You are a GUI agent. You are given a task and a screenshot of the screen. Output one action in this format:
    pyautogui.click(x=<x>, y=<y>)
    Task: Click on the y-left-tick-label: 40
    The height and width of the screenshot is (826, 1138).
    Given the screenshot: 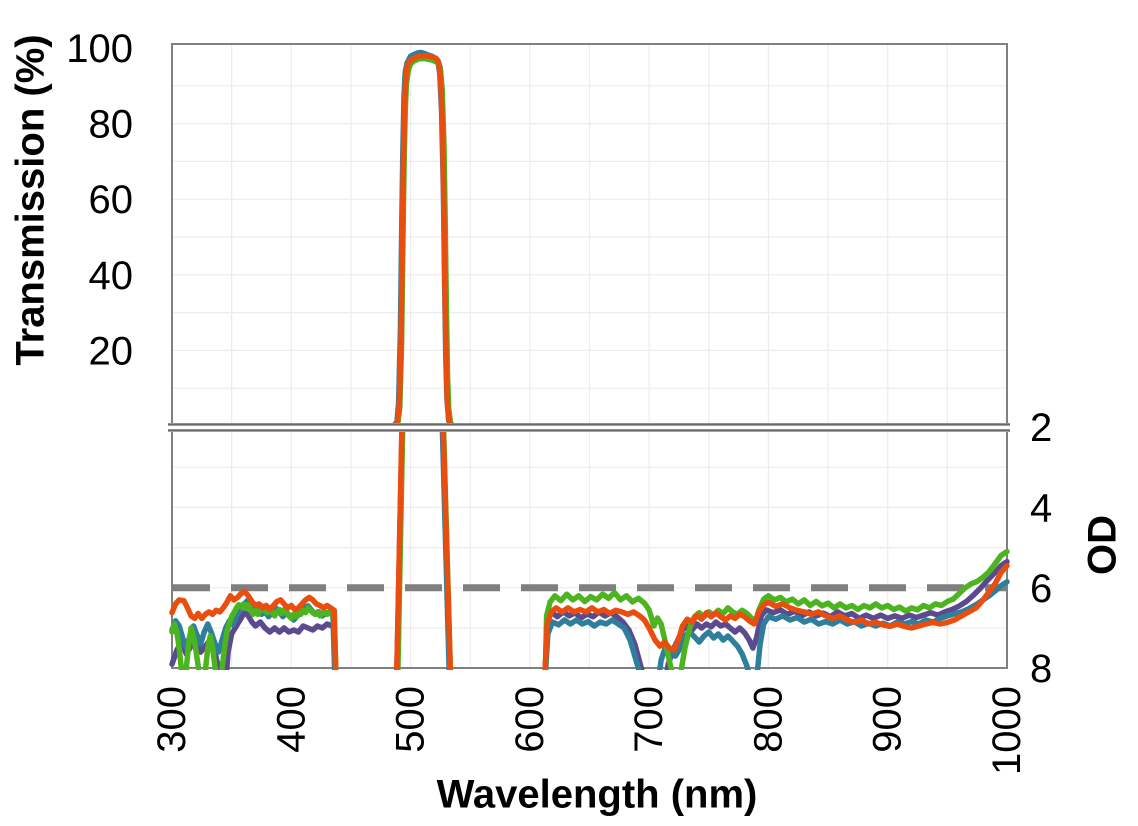 What is the action you would take?
    pyautogui.click(x=111, y=276)
    